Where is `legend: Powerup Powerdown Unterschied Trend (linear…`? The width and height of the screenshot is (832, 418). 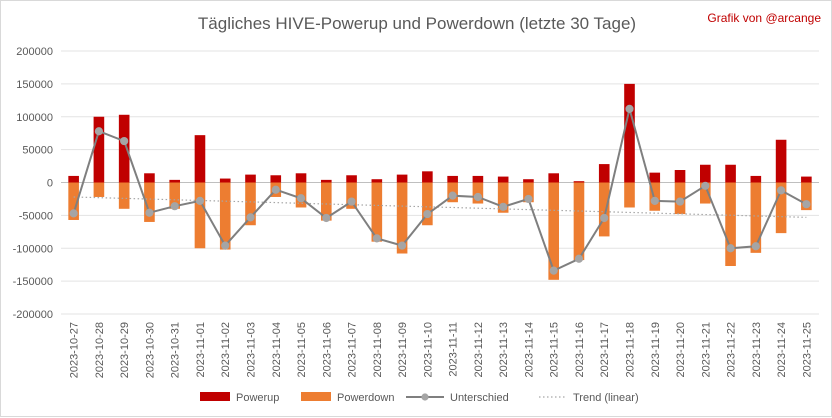 legend: Powerup Powerdown Unterschied Trend (linear… is located at coordinates (419, 398).